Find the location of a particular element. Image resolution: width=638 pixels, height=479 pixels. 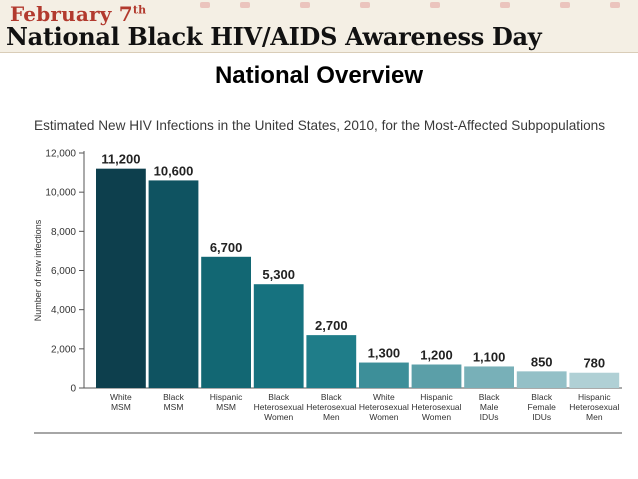

y-axis-title: Number of new infections is located at coordinates (38, 270).